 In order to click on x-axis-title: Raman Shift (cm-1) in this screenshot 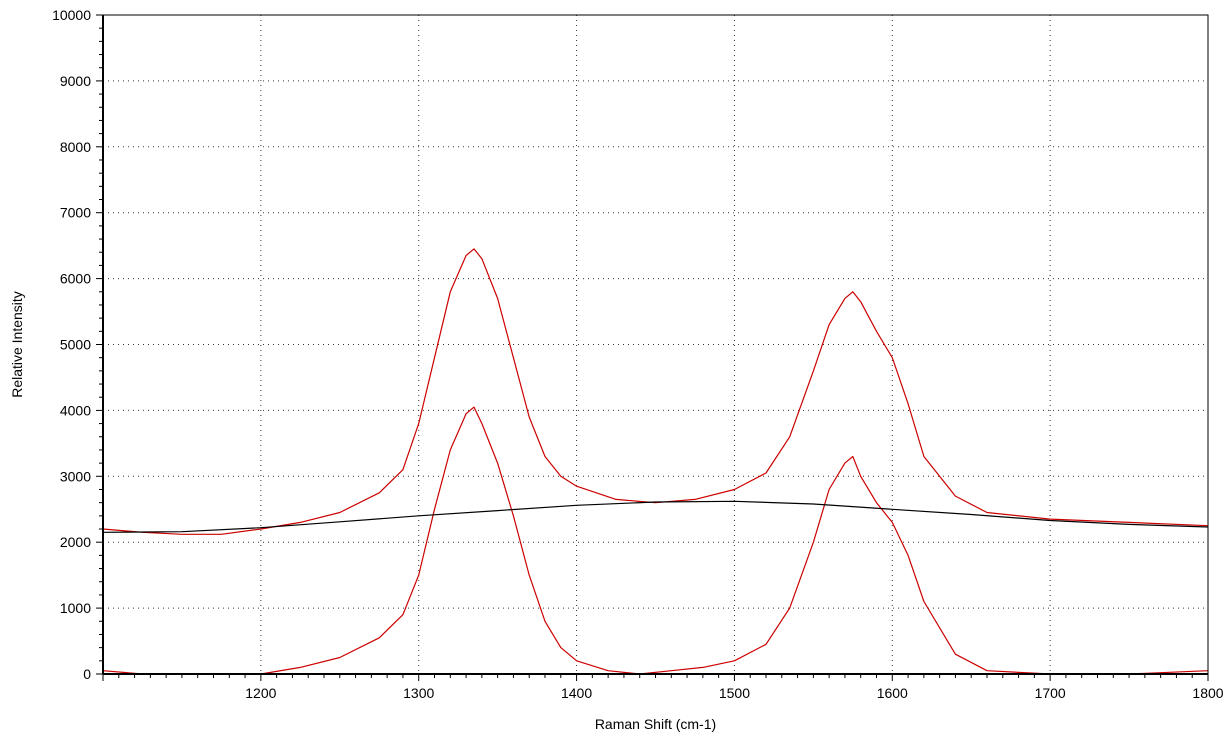, I will do `click(655, 724)`.